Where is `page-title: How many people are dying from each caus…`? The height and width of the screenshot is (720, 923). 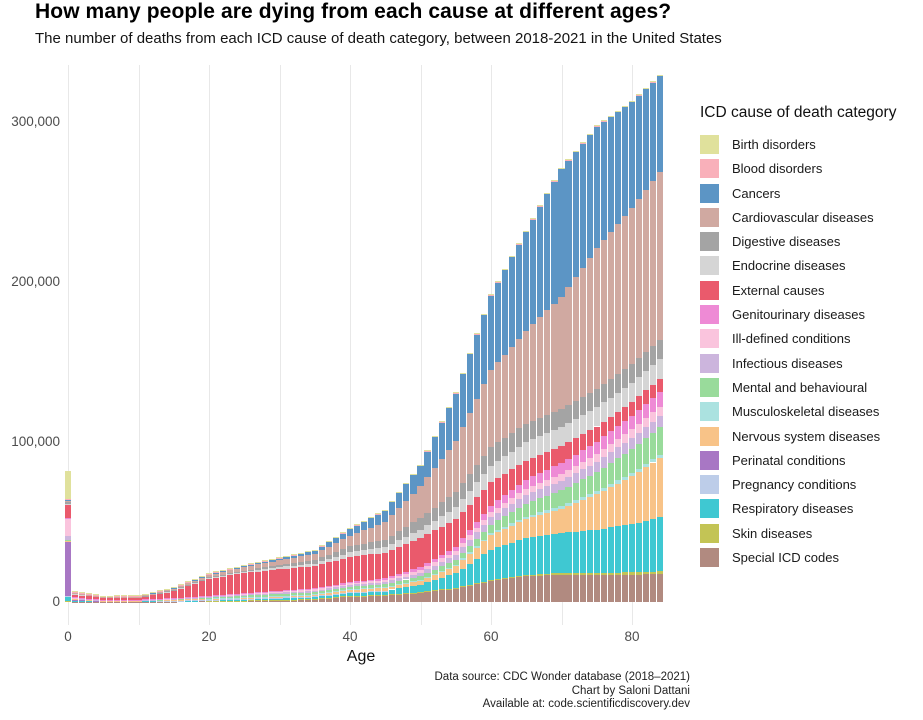 page-title: How many people are dying from each caus… is located at coordinates (353, 11).